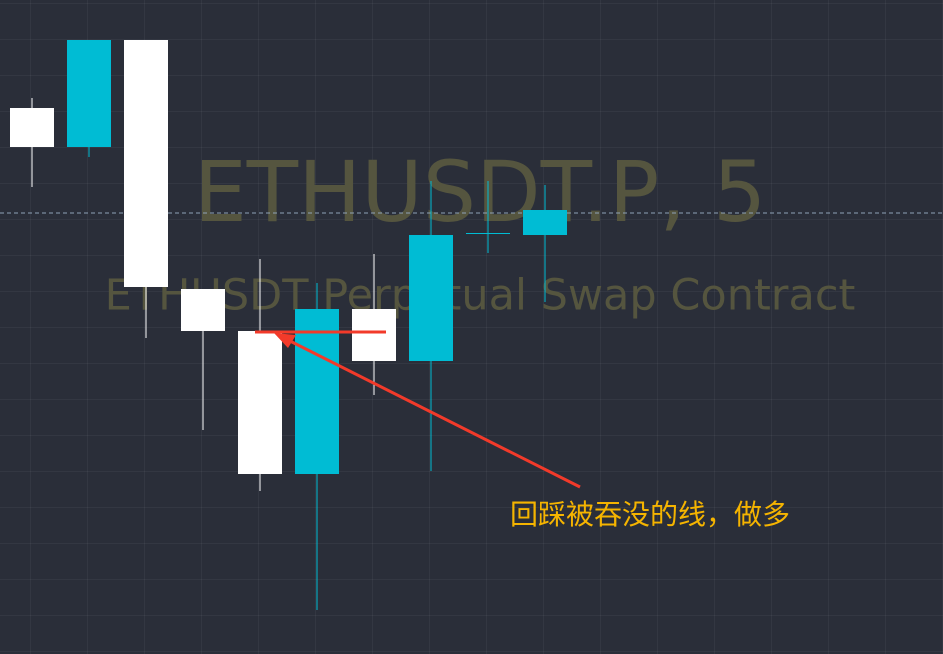 The width and height of the screenshot is (943, 654). What do you see at coordinates (433, 413) in the screenshot?
I see `arrow-shaft` at bounding box center [433, 413].